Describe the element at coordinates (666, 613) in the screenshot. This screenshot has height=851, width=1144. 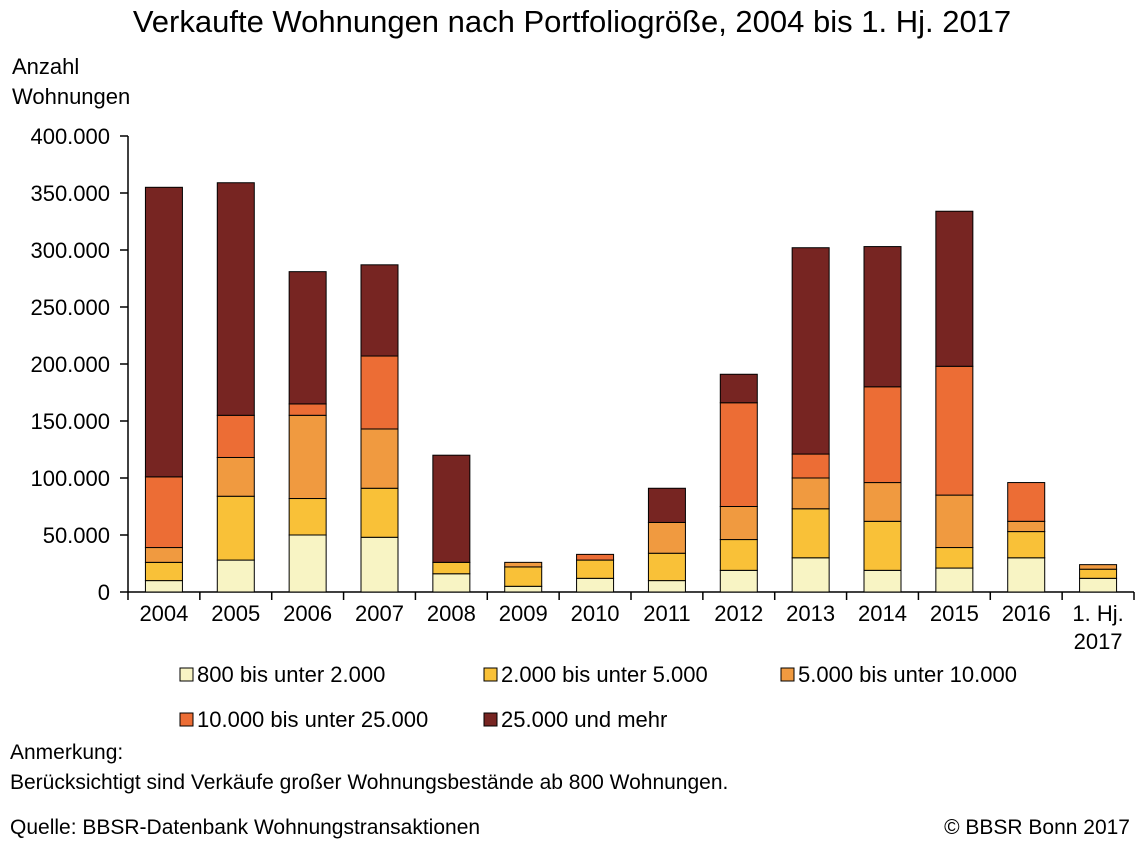
I see `x-tick-label: 2011` at that location.